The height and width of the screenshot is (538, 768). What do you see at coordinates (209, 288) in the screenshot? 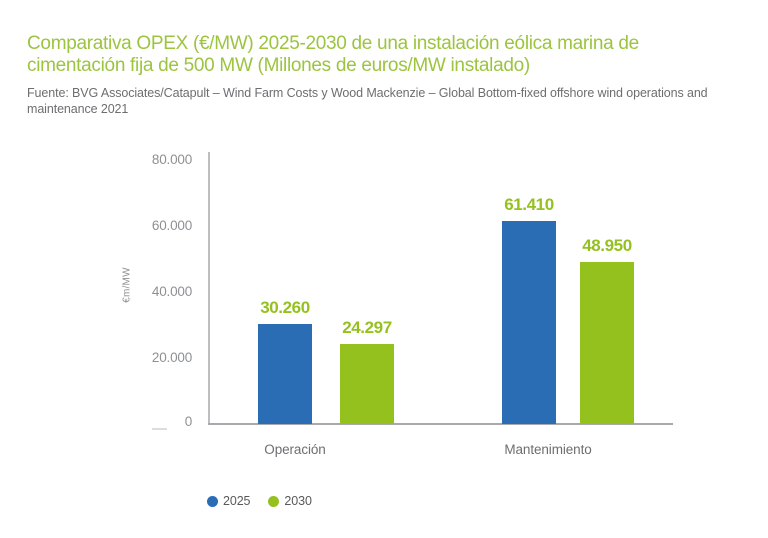
I see `y-axis-line` at bounding box center [209, 288].